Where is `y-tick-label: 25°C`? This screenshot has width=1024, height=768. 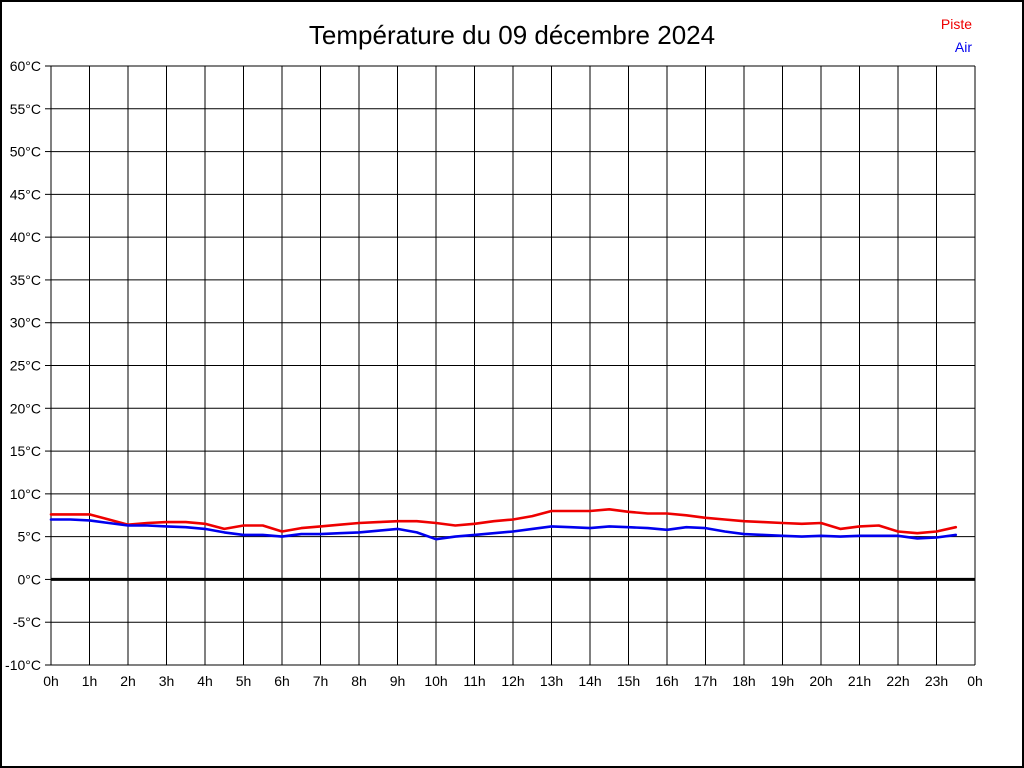 y-tick-label: 25°C is located at coordinates (25, 366).